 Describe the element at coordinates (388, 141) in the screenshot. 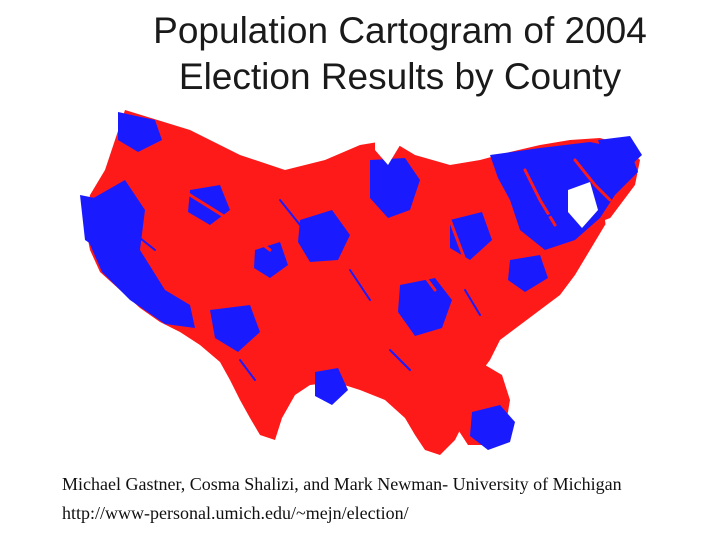

I see `cartogram-white-gap-lake` at that location.